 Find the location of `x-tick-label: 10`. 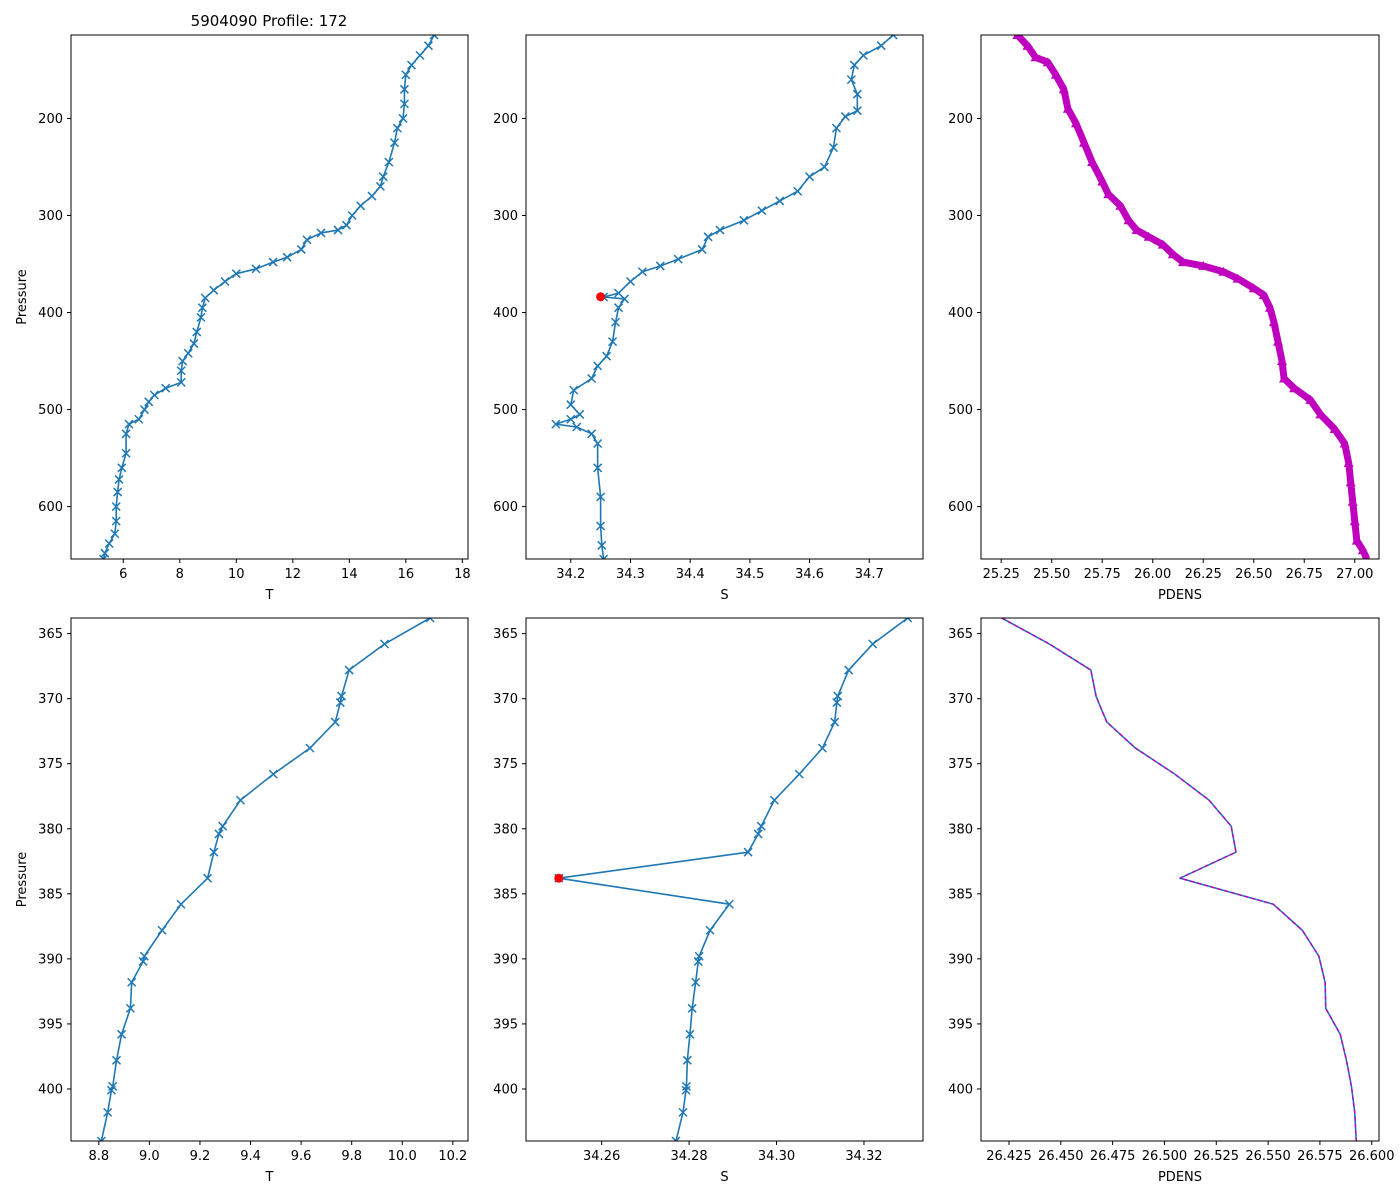

x-tick-label: 10 is located at coordinates (236, 574).